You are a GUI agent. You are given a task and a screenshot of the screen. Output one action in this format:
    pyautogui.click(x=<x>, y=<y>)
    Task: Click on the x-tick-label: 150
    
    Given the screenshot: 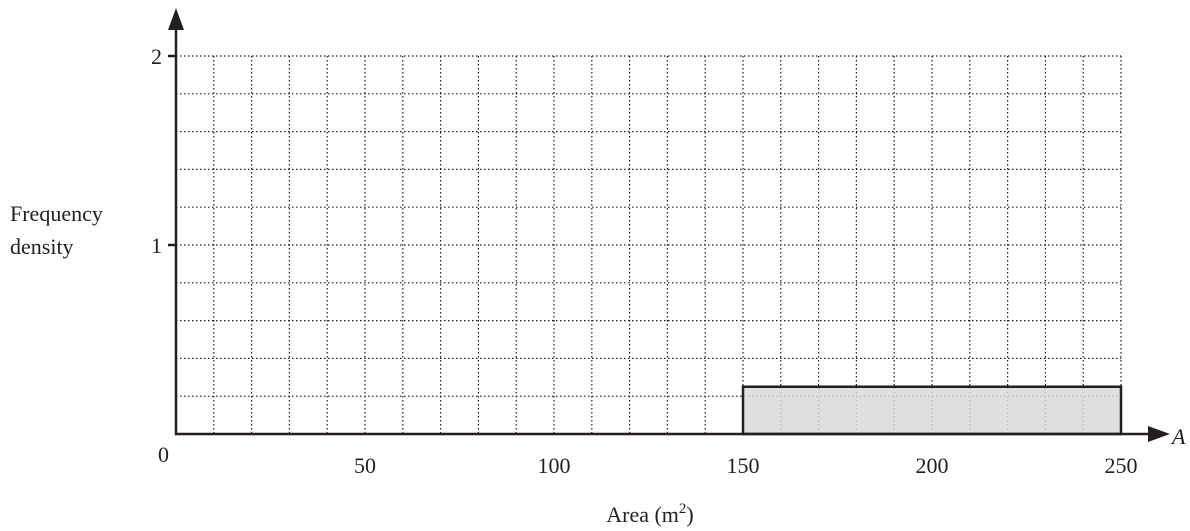 What is the action you would take?
    pyautogui.click(x=743, y=465)
    